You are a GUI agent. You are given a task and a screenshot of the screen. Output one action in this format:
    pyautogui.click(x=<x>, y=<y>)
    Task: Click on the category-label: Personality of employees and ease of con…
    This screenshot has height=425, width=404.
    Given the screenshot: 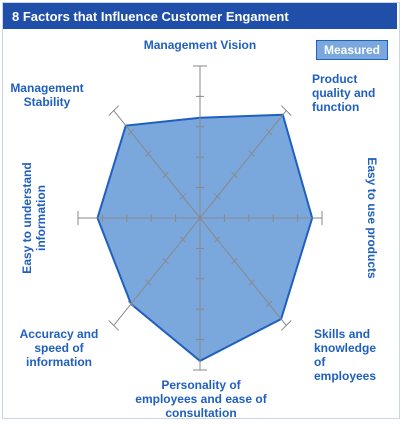 What is the action you would take?
    pyautogui.click(x=201, y=399)
    